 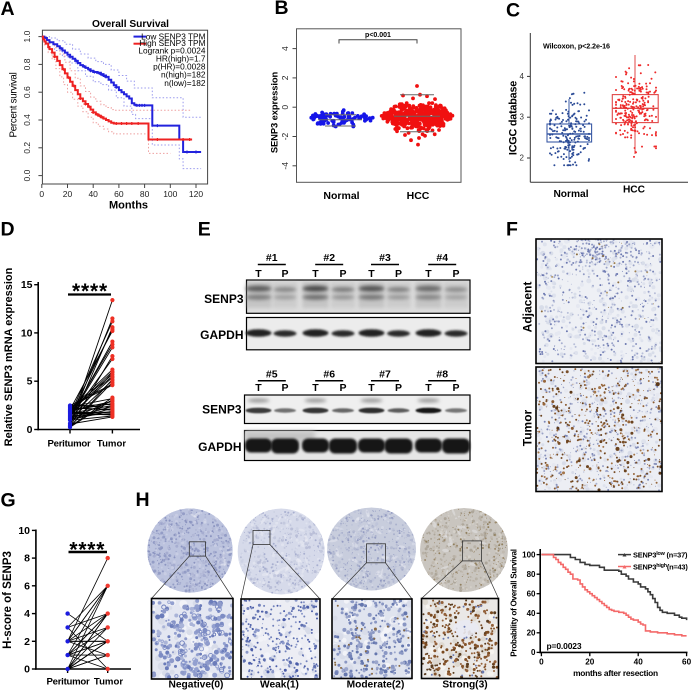 What do you see at coordinates (272, 258) in the screenshot?
I see `svg-text: #1` at bounding box center [272, 258].